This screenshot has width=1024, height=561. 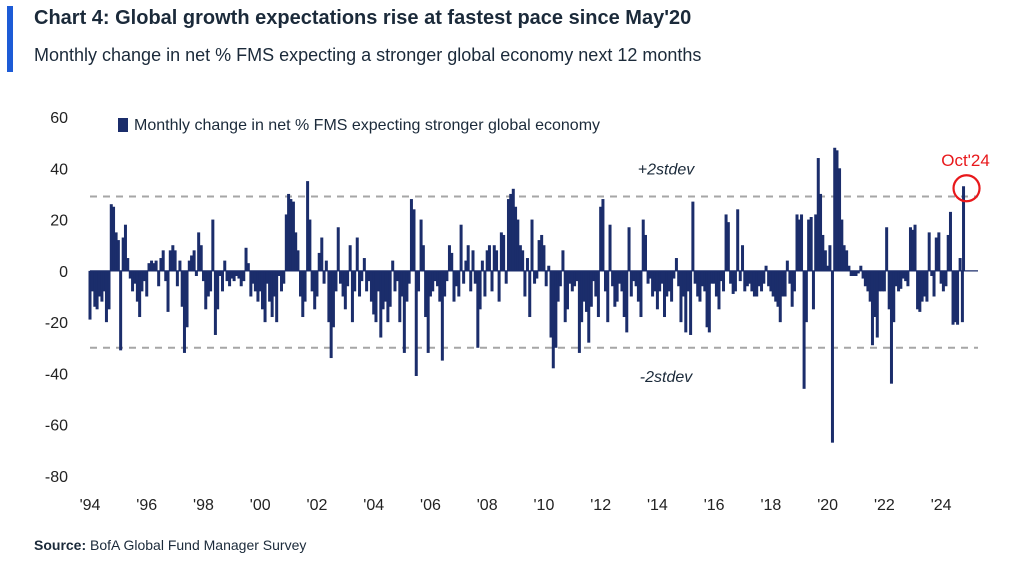 I want to click on source-note: Source: BofA Global Fund Manager Survey, so click(x=170, y=545).